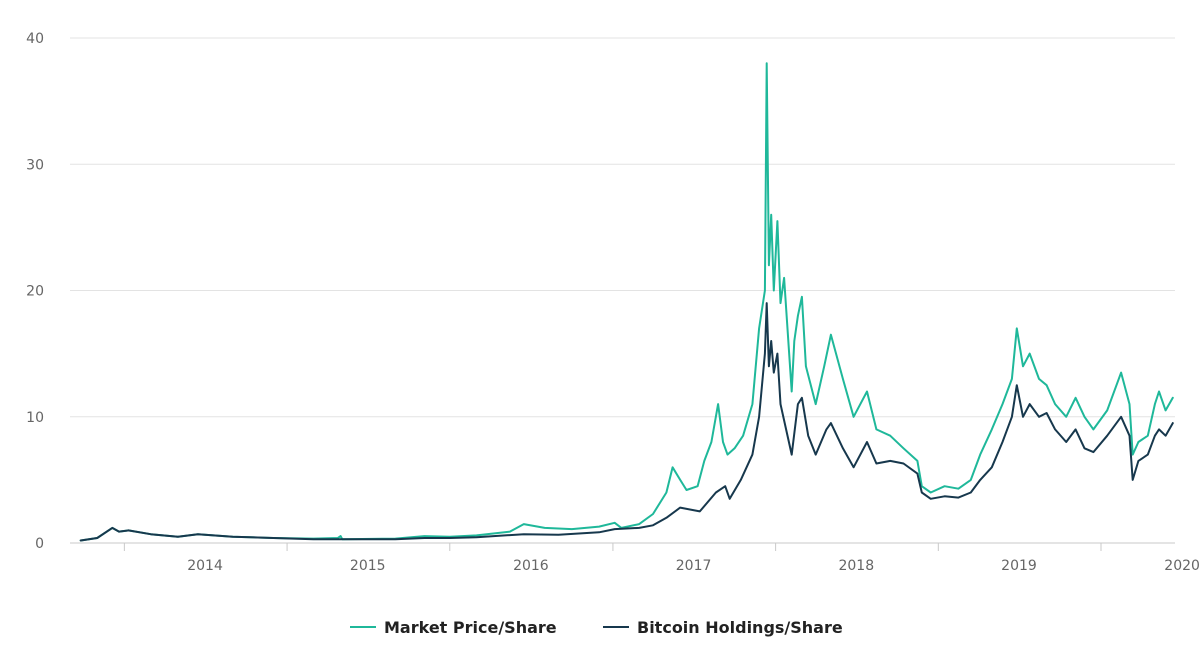 The width and height of the screenshot is (1200, 659). What do you see at coordinates (368, 566) in the screenshot?
I see `x-tick-label: 2015` at bounding box center [368, 566].